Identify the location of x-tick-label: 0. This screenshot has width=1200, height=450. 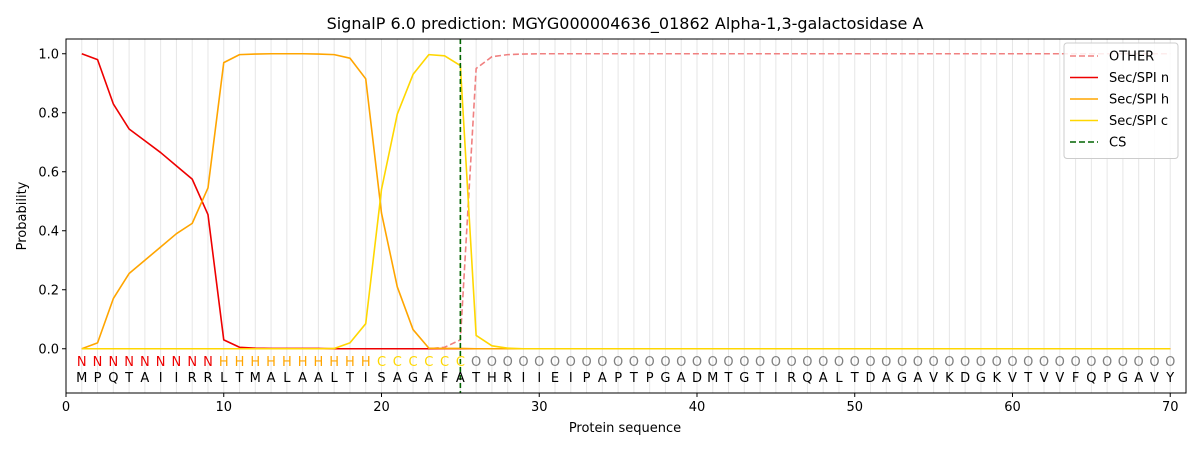
(66, 407).